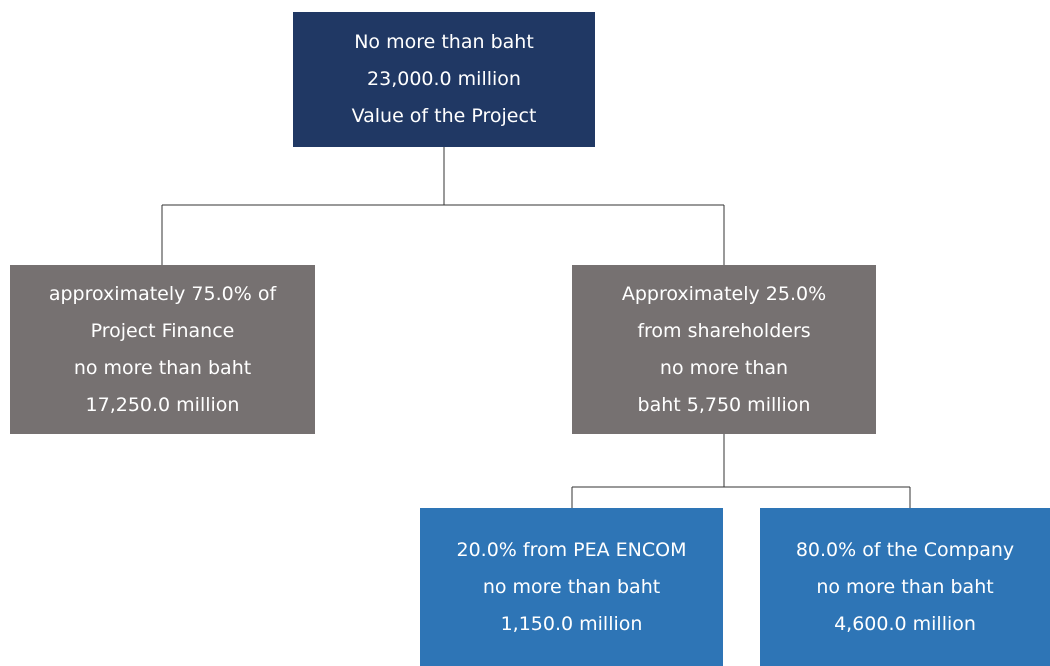 The width and height of the screenshot is (1050, 666). Describe the element at coordinates (724, 367) in the screenshot. I see `node-line: no more than` at that location.